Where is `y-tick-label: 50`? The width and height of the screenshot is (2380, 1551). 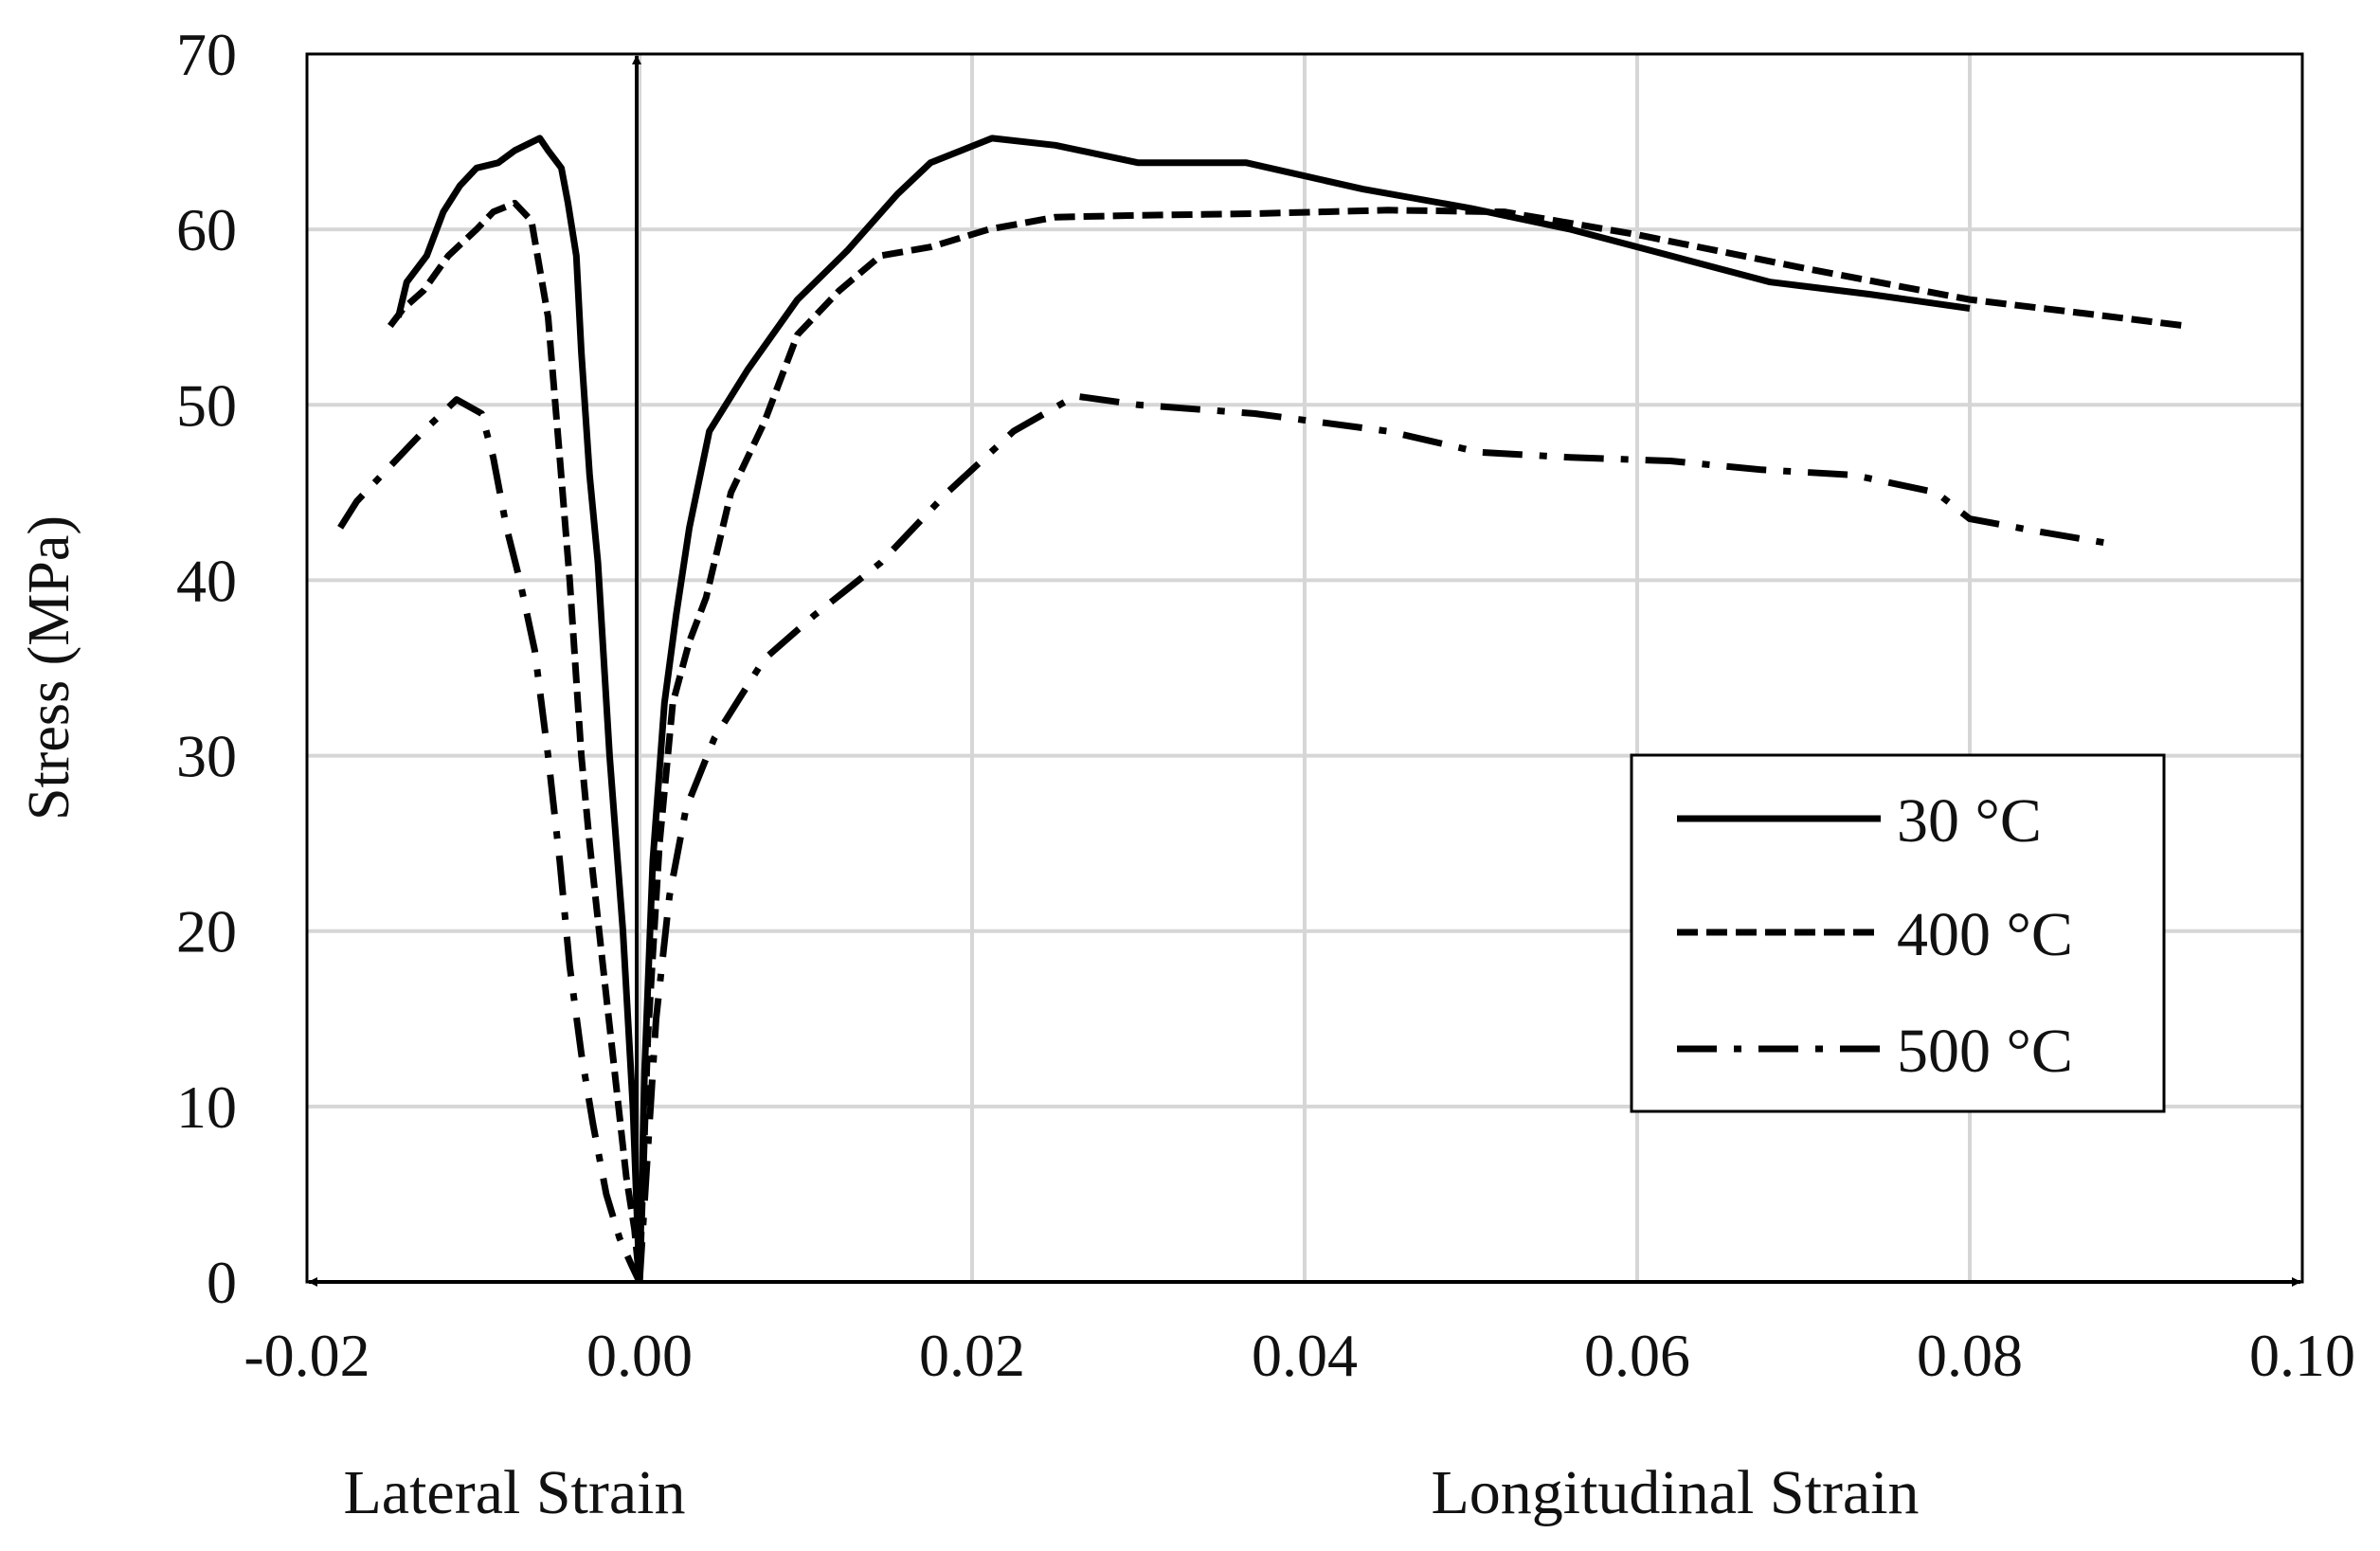
y-tick-label: 50 is located at coordinates (206, 405).